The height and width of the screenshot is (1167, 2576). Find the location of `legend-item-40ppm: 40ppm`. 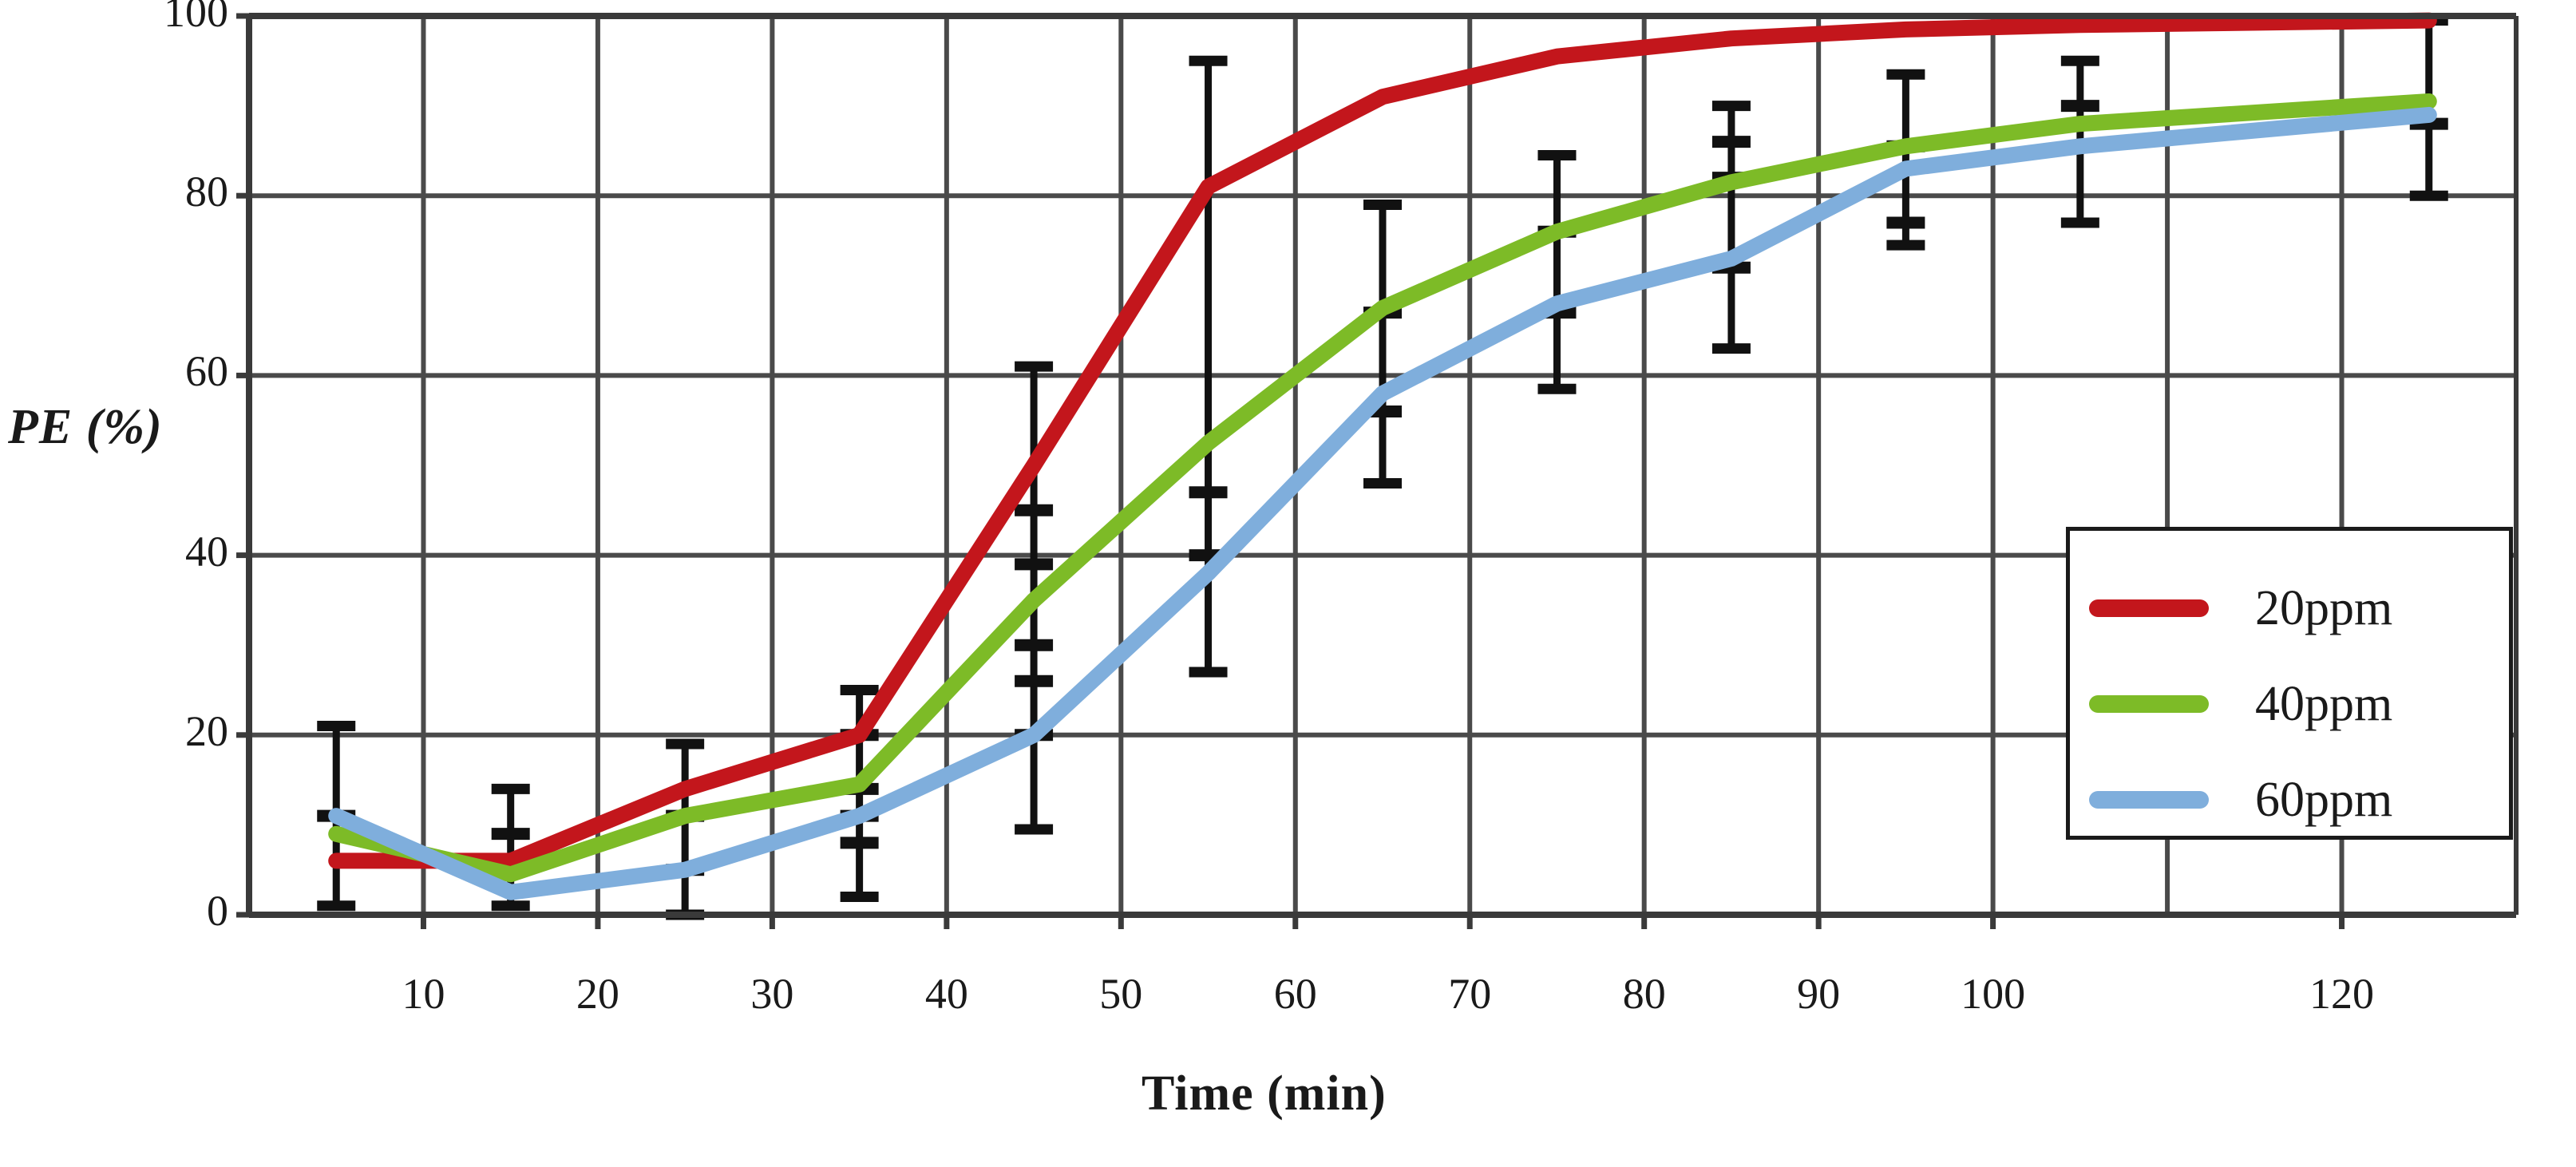

legend-item-40ppm: 40ppm is located at coordinates (2289, 704).